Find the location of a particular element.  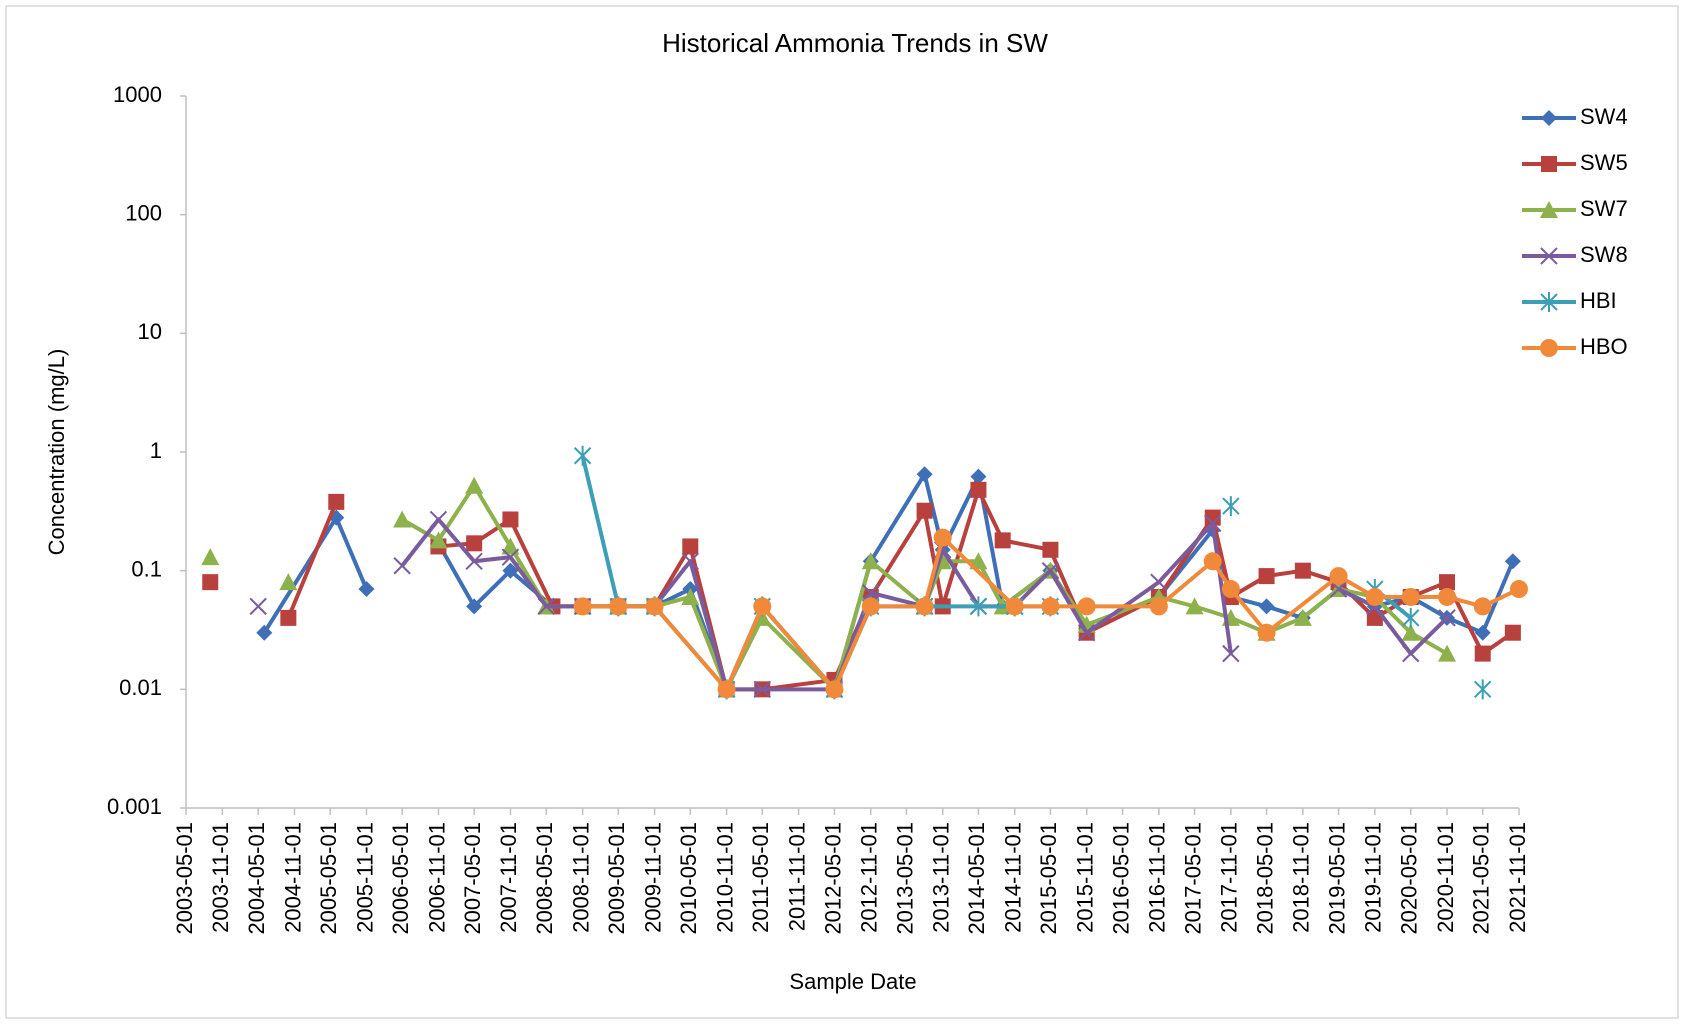

legend-label: SW8 is located at coordinates (1604, 254).